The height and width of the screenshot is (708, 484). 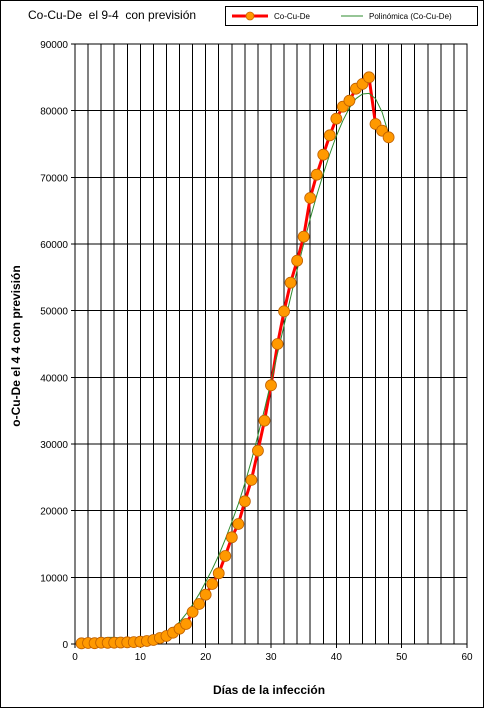 I want to click on y-tick-label: 80000, so click(x=54, y=112).